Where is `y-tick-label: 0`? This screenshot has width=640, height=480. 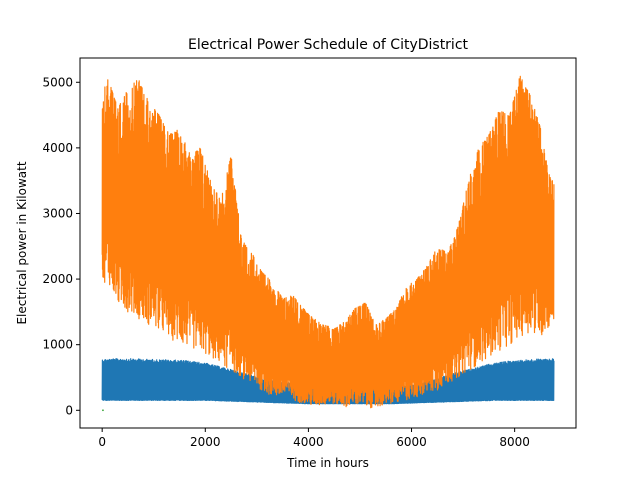 y-tick-label: 0 is located at coordinates (69, 410).